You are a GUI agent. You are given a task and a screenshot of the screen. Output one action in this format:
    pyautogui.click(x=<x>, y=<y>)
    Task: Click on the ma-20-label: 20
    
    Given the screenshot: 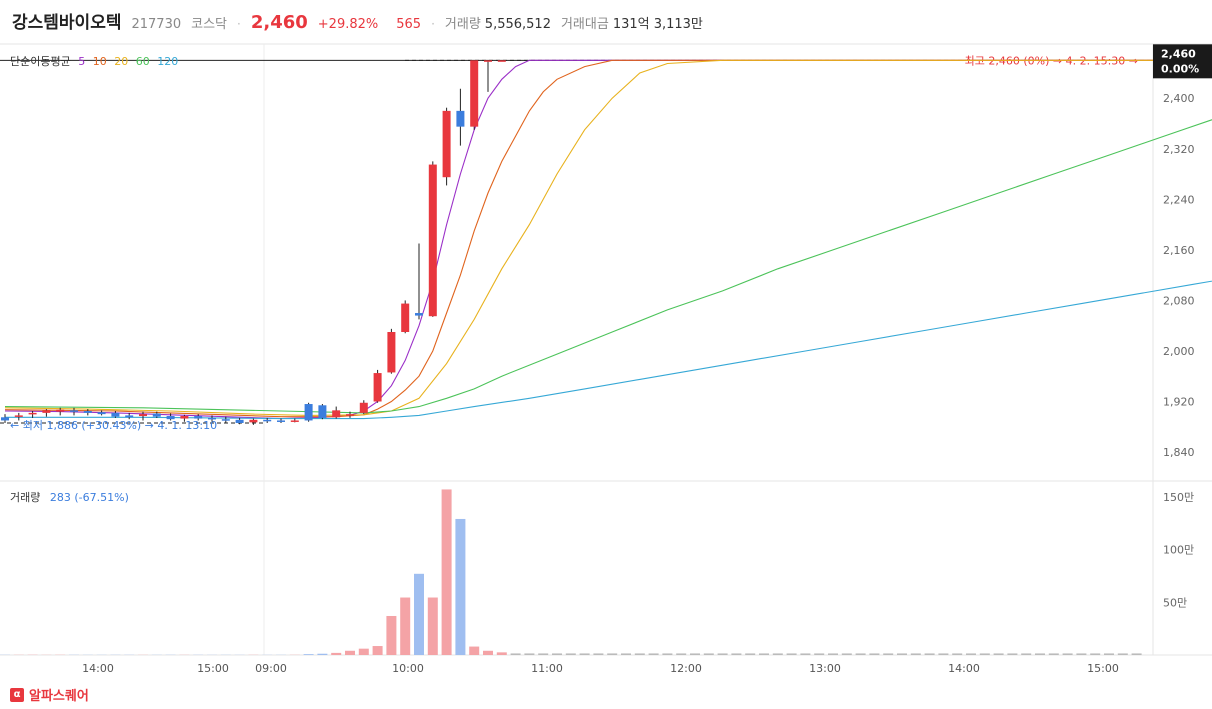 What is the action you would take?
    pyautogui.click(x=121, y=61)
    